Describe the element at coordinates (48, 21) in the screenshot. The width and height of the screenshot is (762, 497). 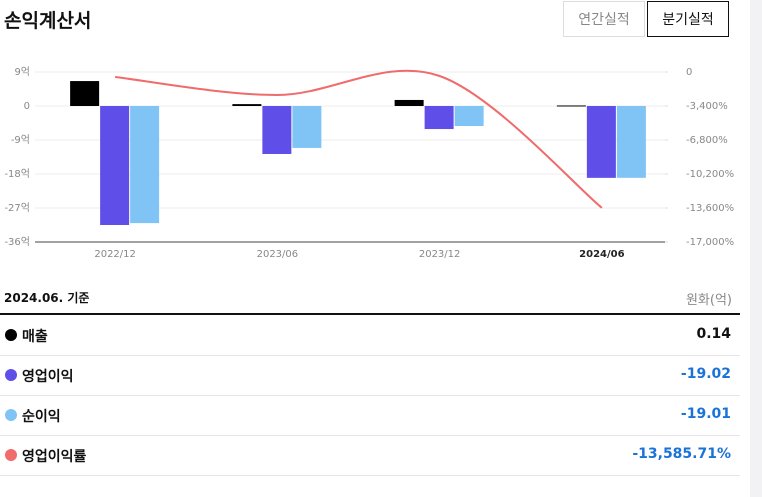
I see `page-title: 손익계산서` at that location.